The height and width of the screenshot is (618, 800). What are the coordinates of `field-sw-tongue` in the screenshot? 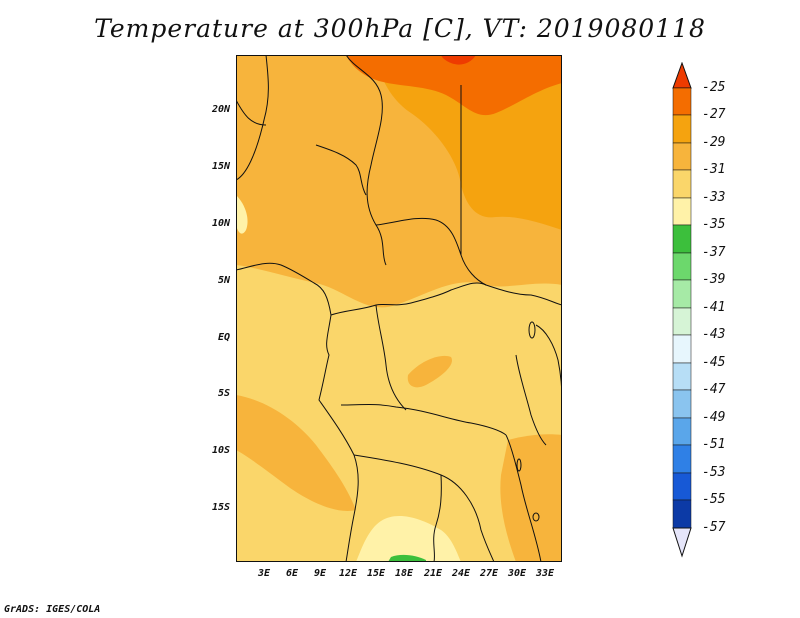 It's located at (296, 453).